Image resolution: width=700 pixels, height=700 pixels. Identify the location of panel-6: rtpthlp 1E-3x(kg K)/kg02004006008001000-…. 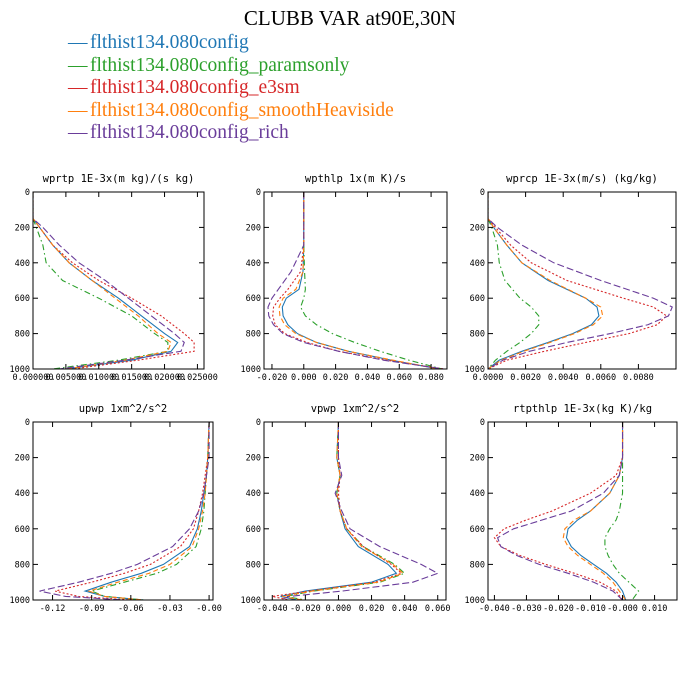
(571, 508).